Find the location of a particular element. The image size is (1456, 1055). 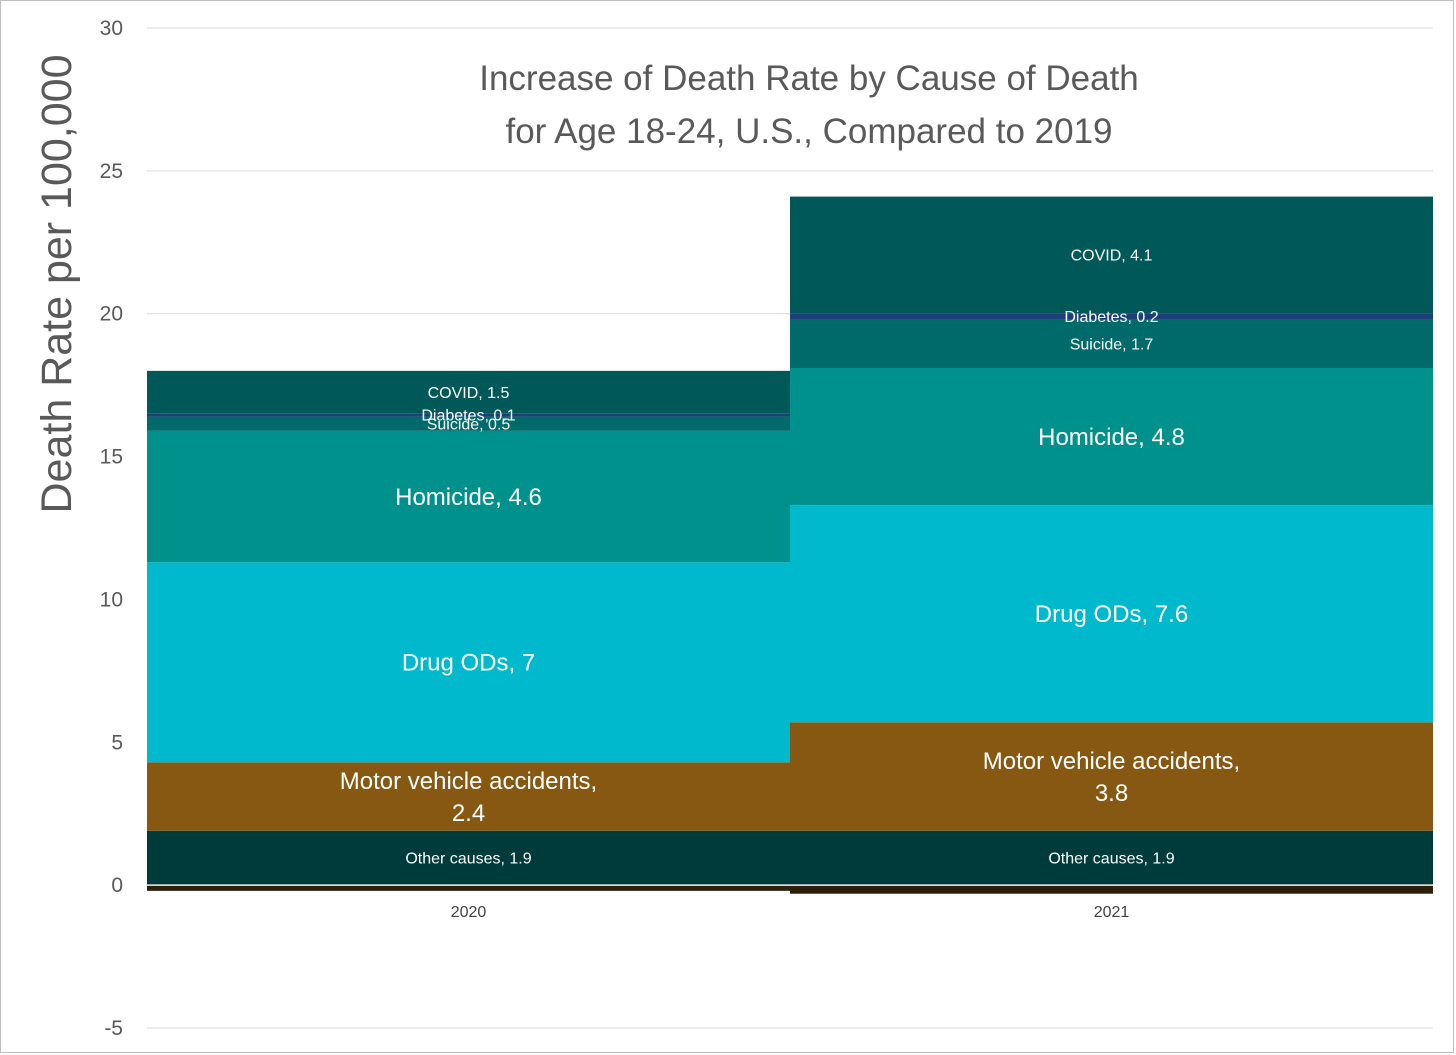

bar-segment-covid-2020 is located at coordinates (468, 392).